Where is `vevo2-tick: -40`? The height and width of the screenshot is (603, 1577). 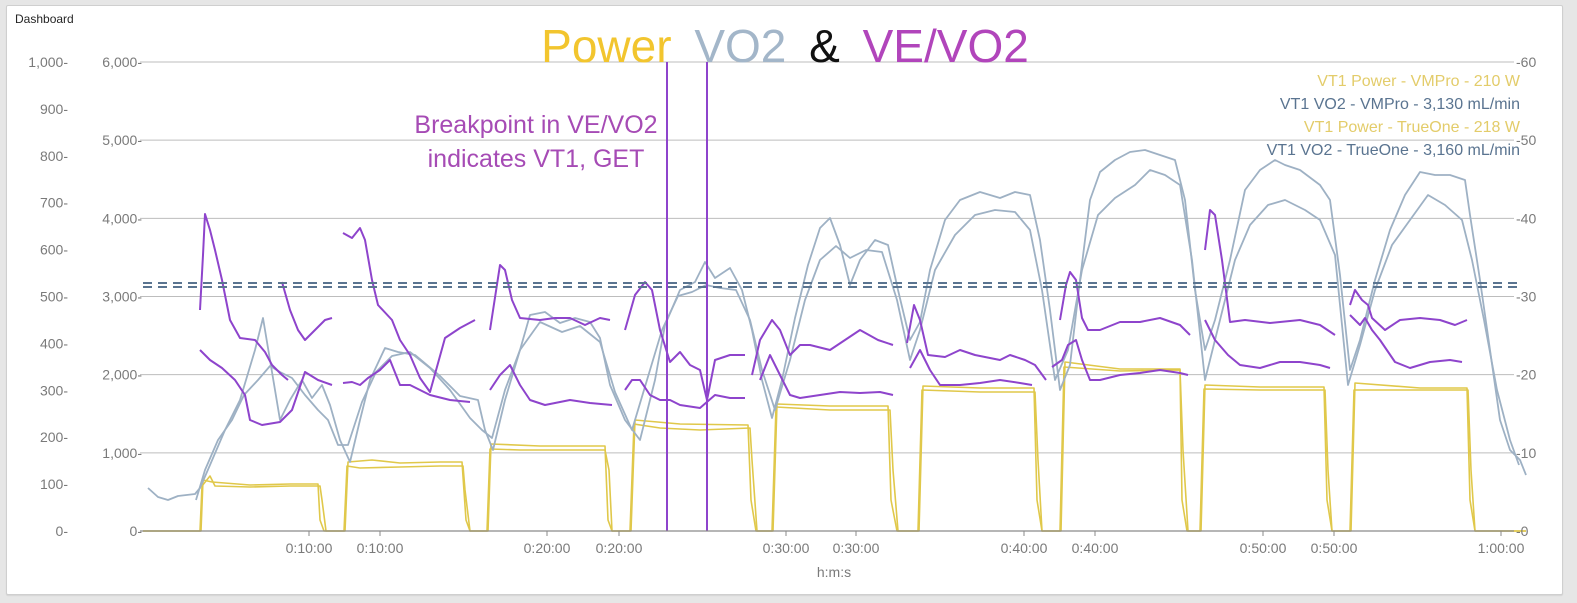 vevo2-tick: -40 is located at coordinates (1526, 218).